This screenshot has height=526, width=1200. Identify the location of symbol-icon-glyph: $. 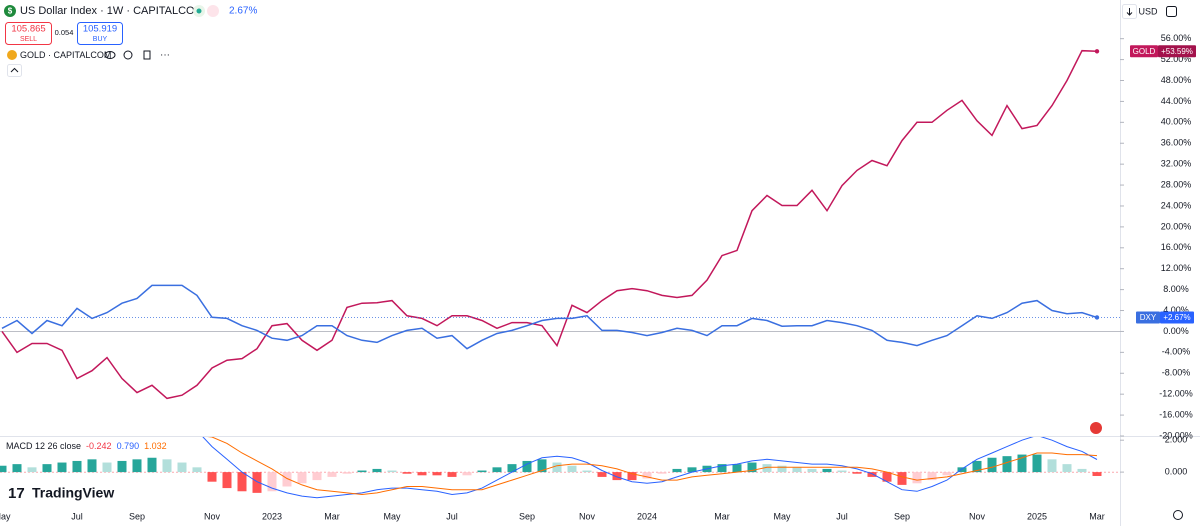
(10, 11).